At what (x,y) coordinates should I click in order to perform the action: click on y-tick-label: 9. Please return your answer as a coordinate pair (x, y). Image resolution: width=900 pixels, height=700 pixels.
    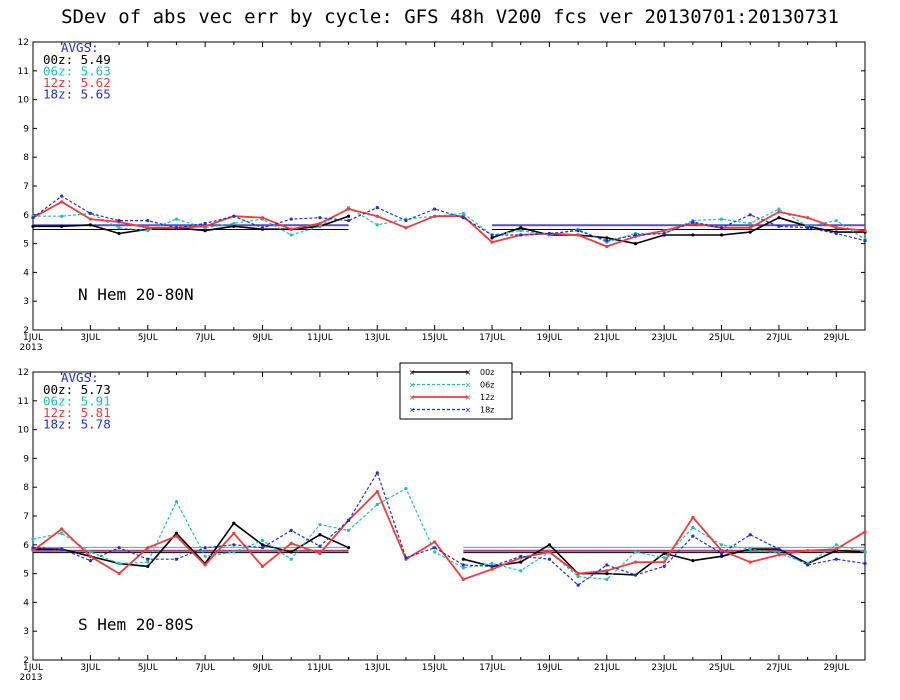
    Looking at the image, I should click on (26, 129).